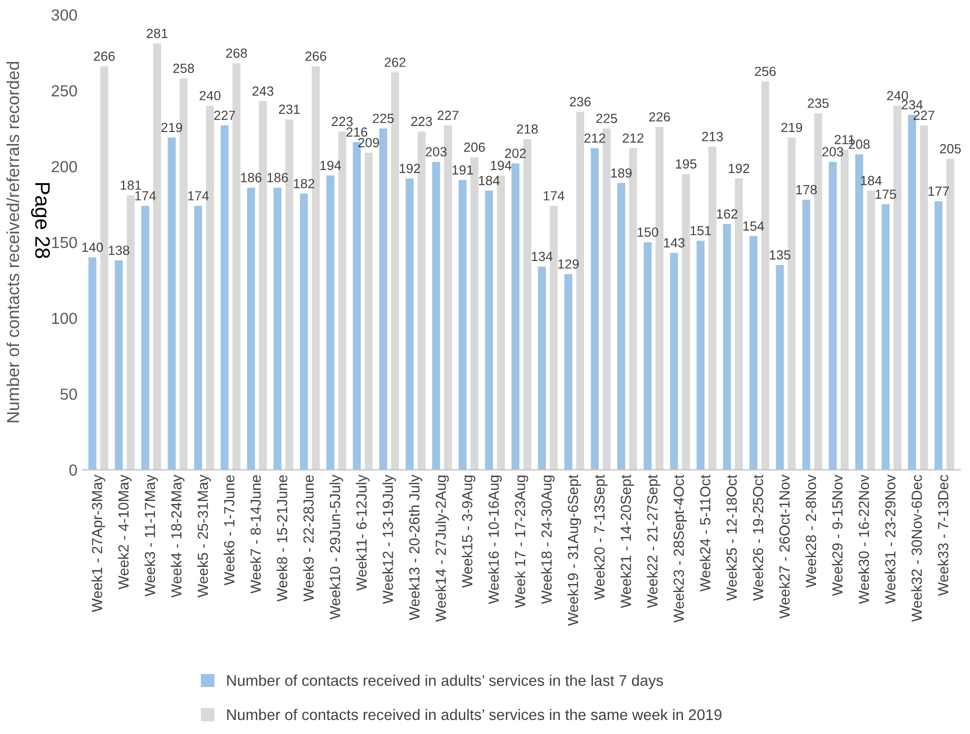 The width and height of the screenshot is (970, 734). Describe the element at coordinates (700, 231) in the screenshot. I see `data-label: 151` at that location.